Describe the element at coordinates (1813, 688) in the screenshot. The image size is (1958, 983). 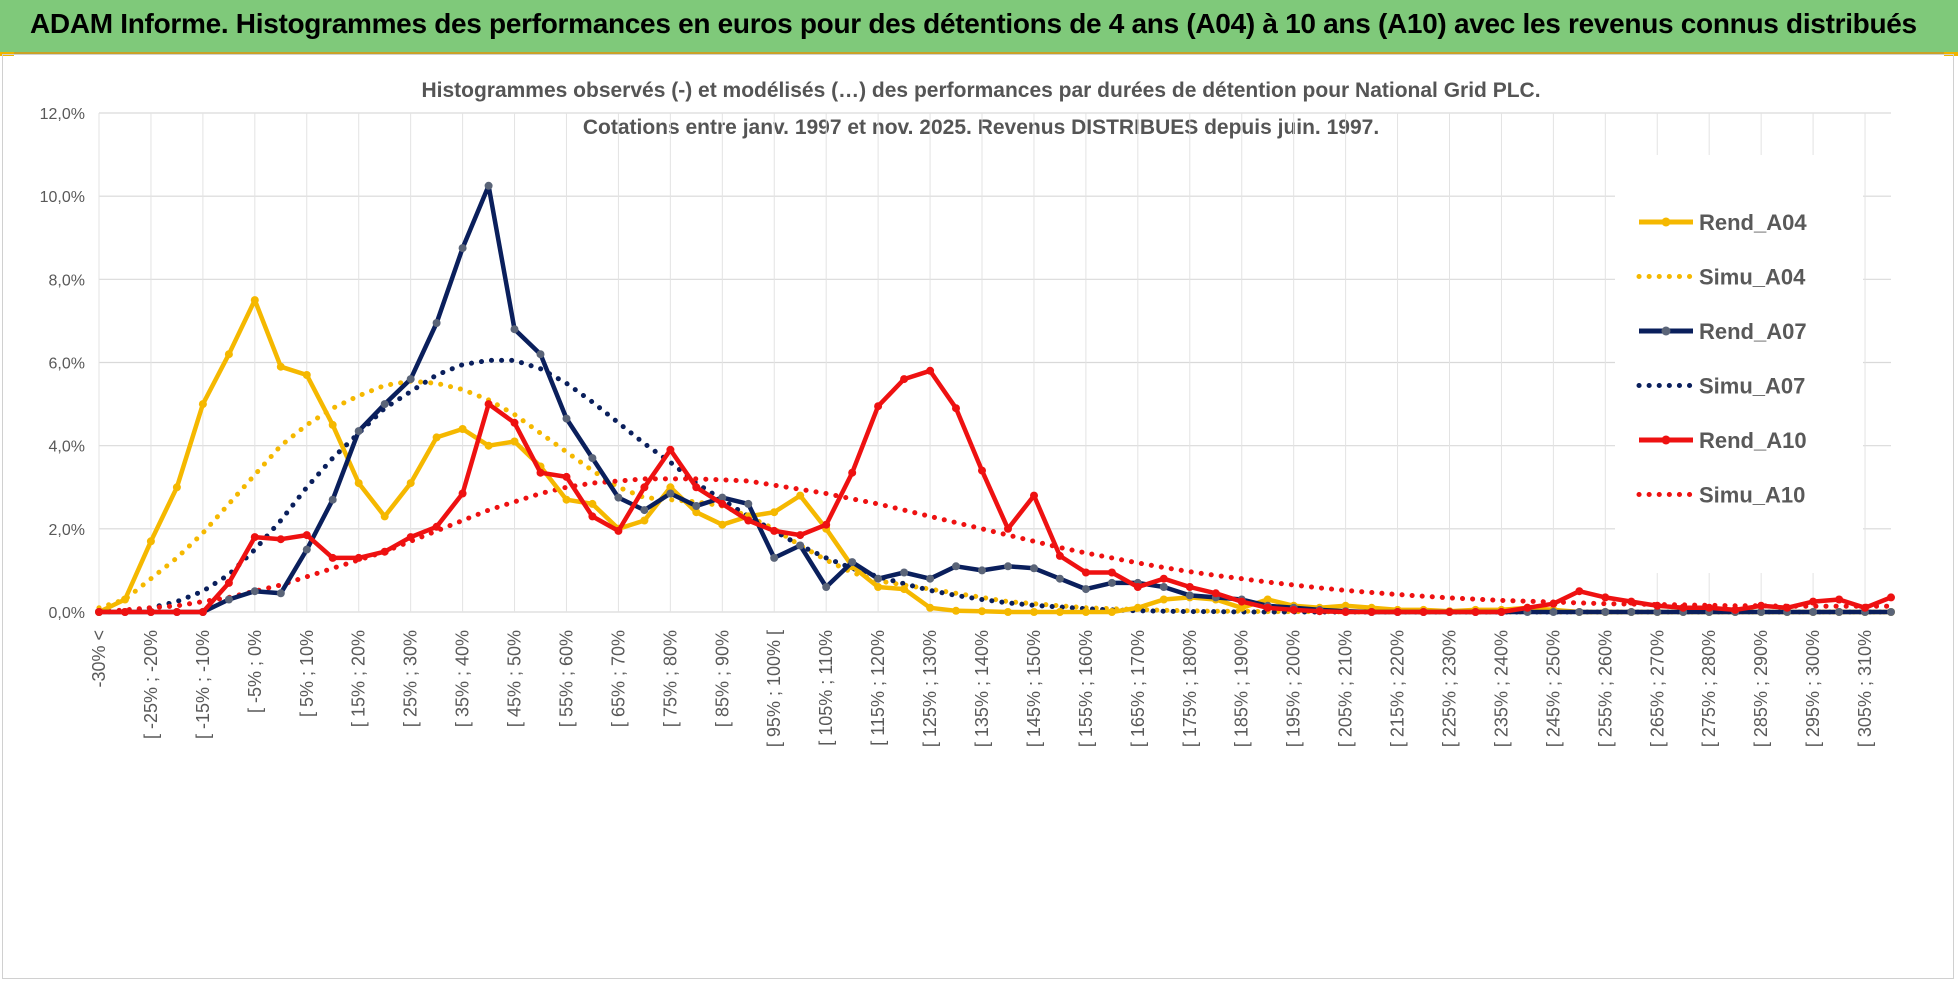
I see `x-tick-label: [ 295% ; 300%` at that location.